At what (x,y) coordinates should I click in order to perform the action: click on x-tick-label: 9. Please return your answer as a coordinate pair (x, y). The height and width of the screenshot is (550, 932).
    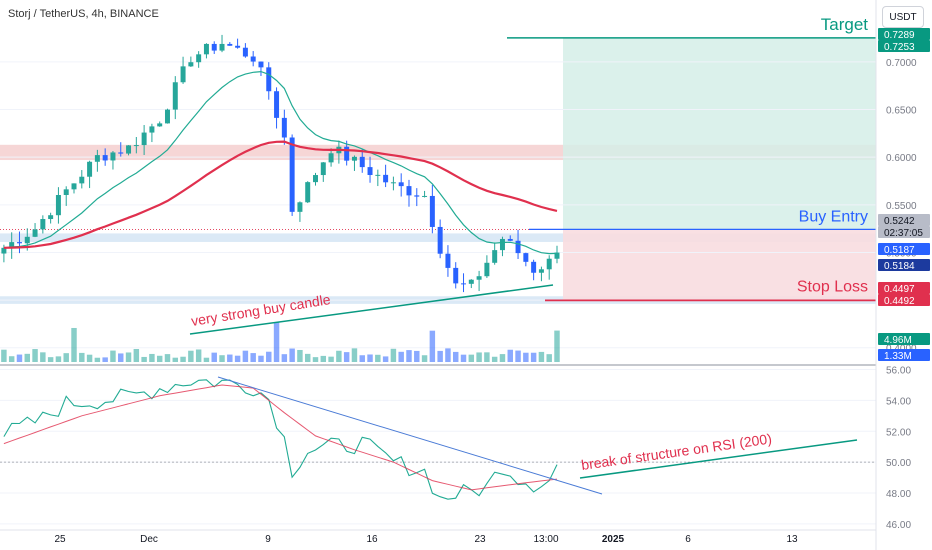
    Looking at the image, I should click on (268, 539).